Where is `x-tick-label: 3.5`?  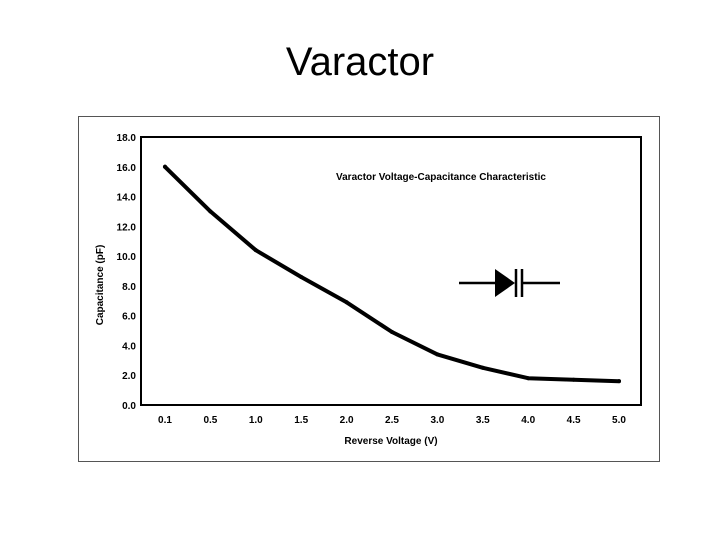
x-tick-label: 3.5 is located at coordinates (483, 420).